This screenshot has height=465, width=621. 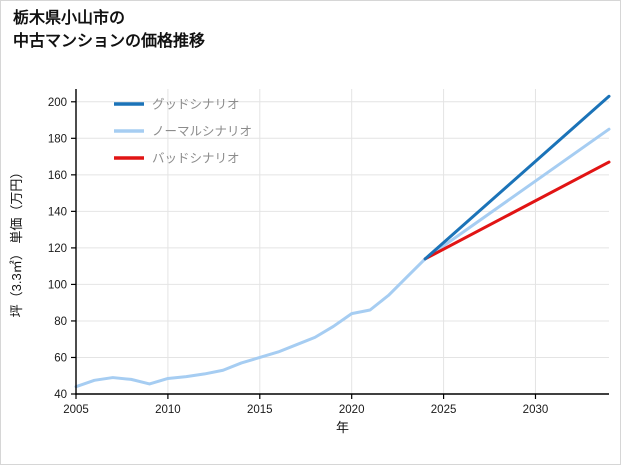 I want to click on chart-title: 栃木県小山市の 中古マンションの価格推移, so click(x=109, y=30).